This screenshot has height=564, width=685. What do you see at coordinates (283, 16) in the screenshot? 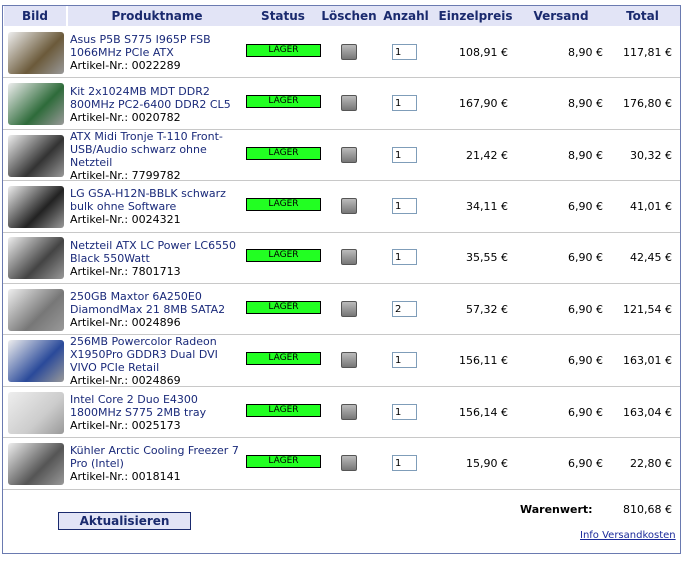
I see `column-header: Status` at bounding box center [283, 16].